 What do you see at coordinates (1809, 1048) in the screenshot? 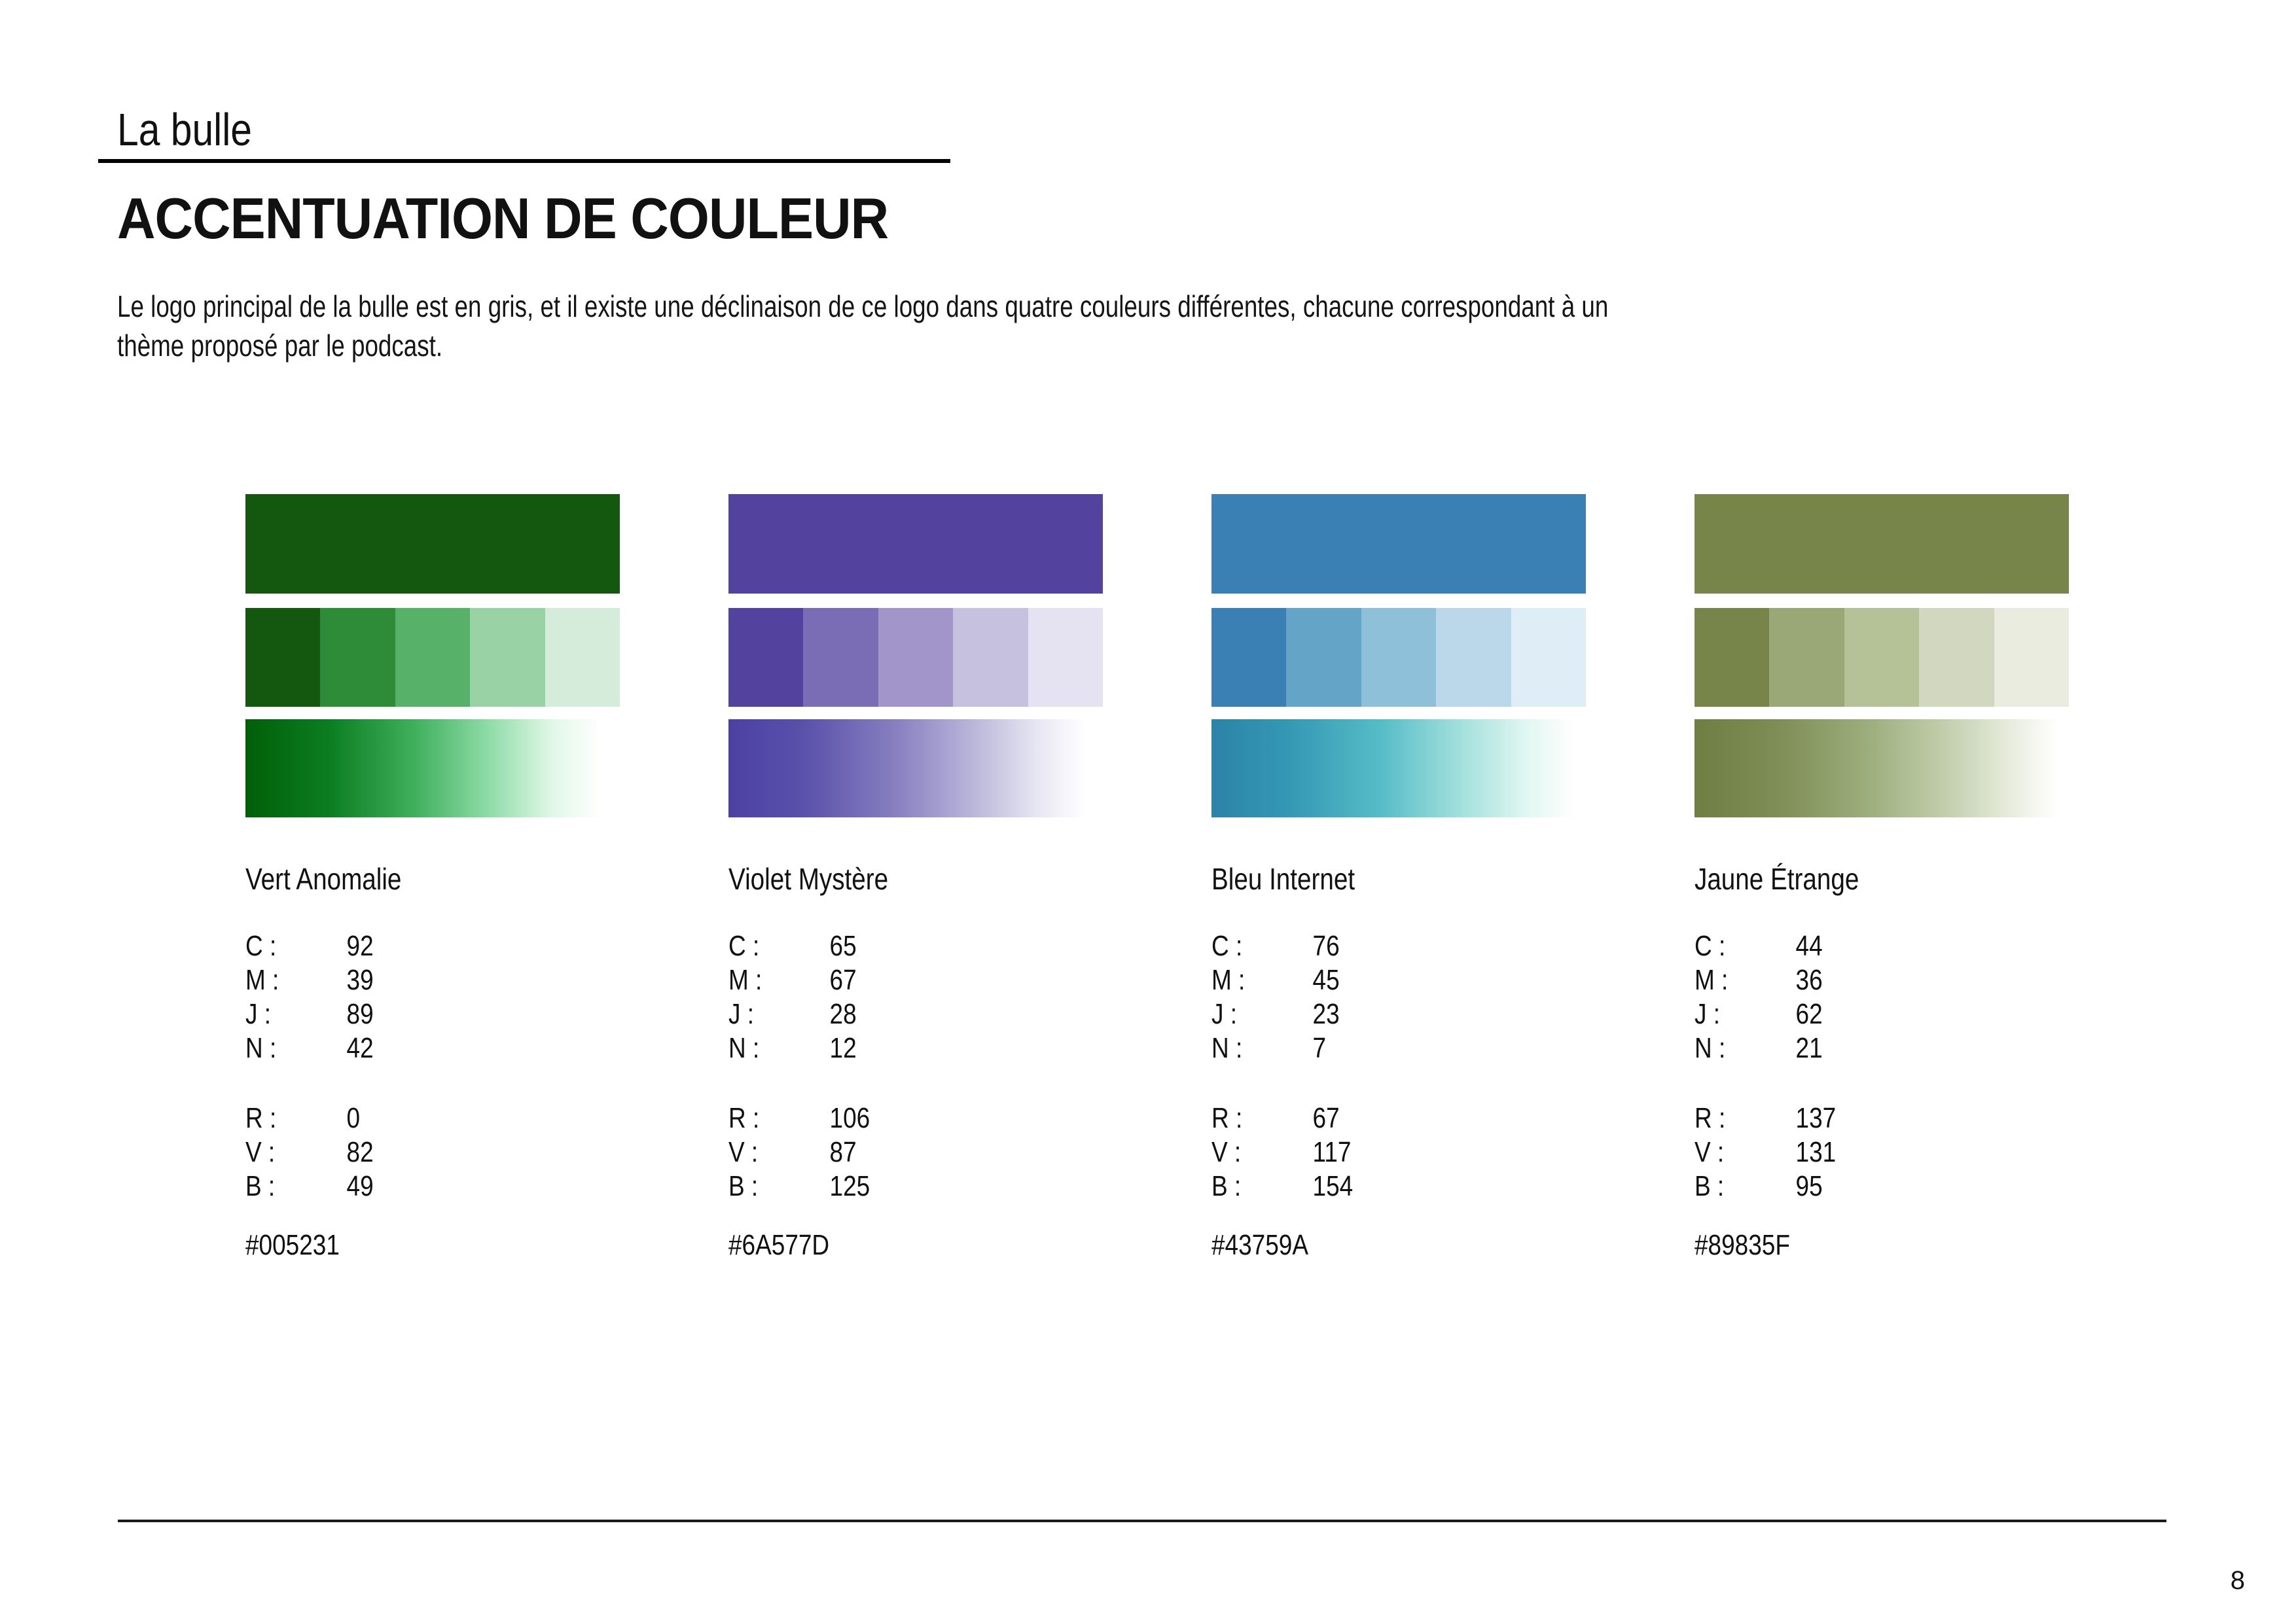
I see `cmjn-value-n: 21` at bounding box center [1809, 1048].